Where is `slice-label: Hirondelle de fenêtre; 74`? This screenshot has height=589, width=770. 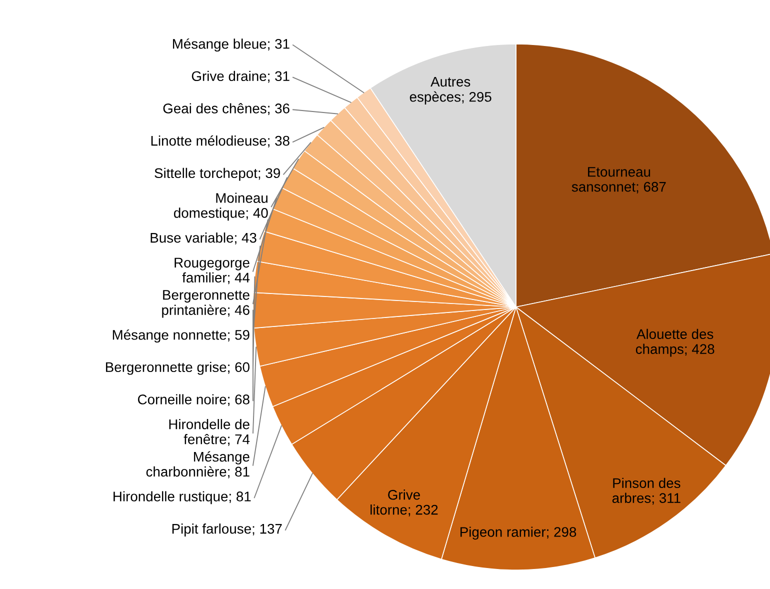 slice-label: Hirondelle de fenêtre; 74 is located at coordinates (209, 432).